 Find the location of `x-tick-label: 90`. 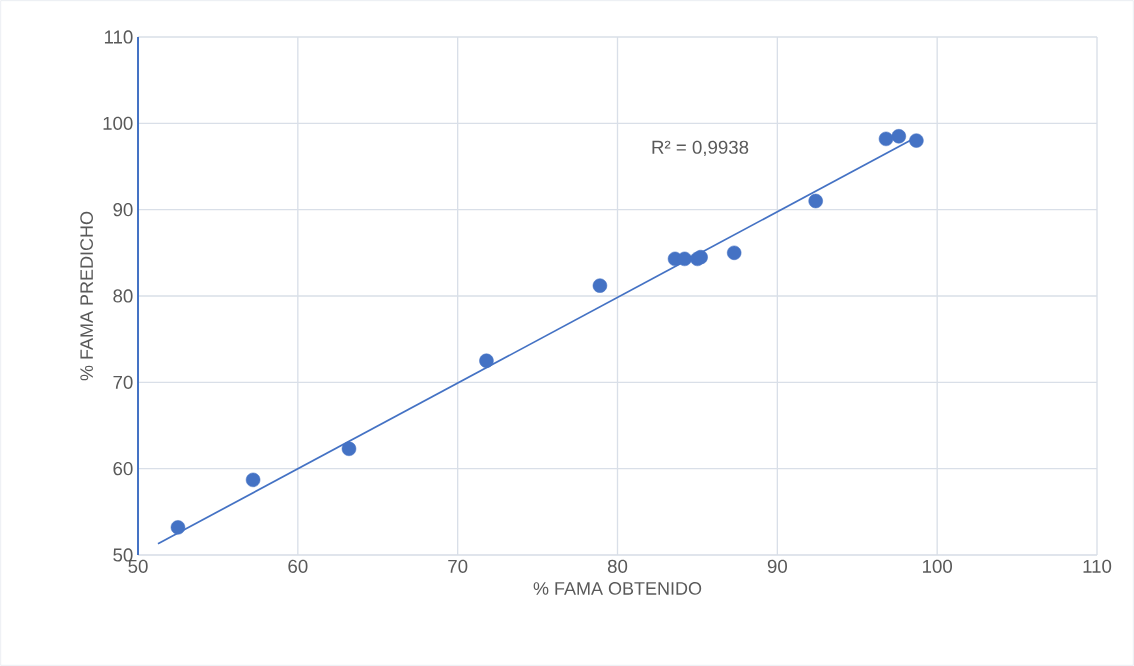

x-tick-label: 90 is located at coordinates (777, 566).